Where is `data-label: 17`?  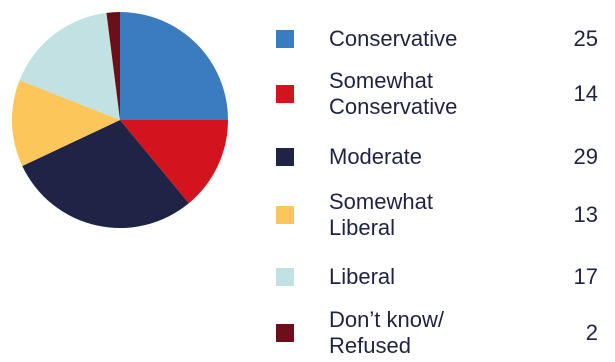
data-label: 17 is located at coordinates (585, 276).